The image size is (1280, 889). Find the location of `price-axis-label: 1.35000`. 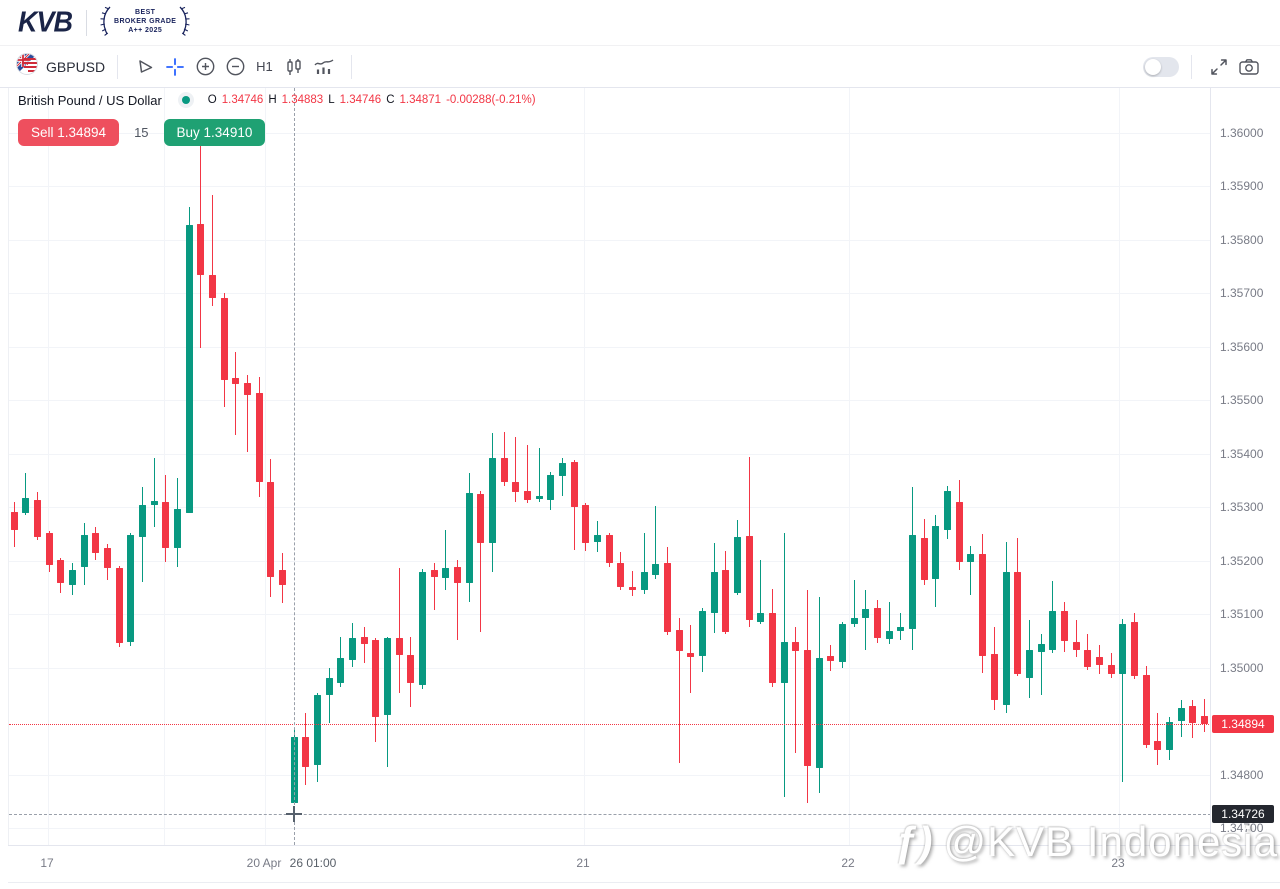

price-axis-label: 1.35000 is located at coordinates (1242, 667).